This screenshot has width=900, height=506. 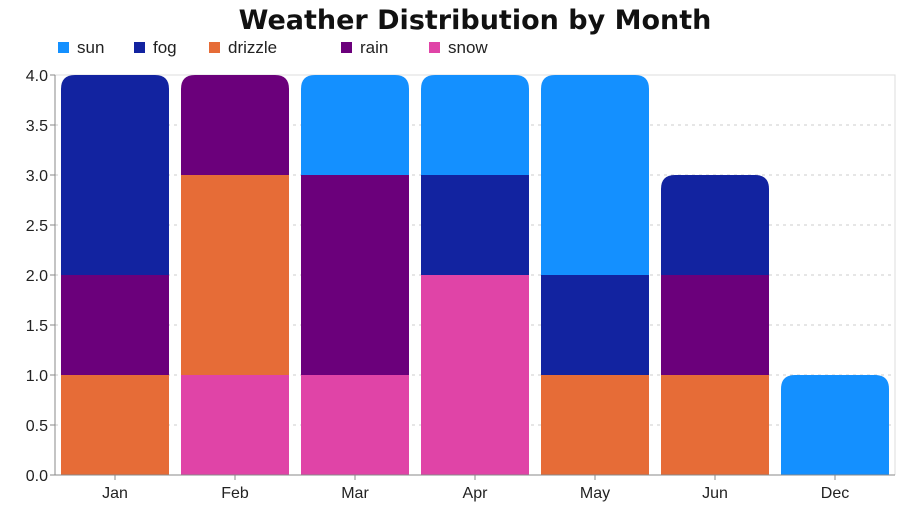 I want to click on bar-jan-drizzle, so click(x=115, y=425).